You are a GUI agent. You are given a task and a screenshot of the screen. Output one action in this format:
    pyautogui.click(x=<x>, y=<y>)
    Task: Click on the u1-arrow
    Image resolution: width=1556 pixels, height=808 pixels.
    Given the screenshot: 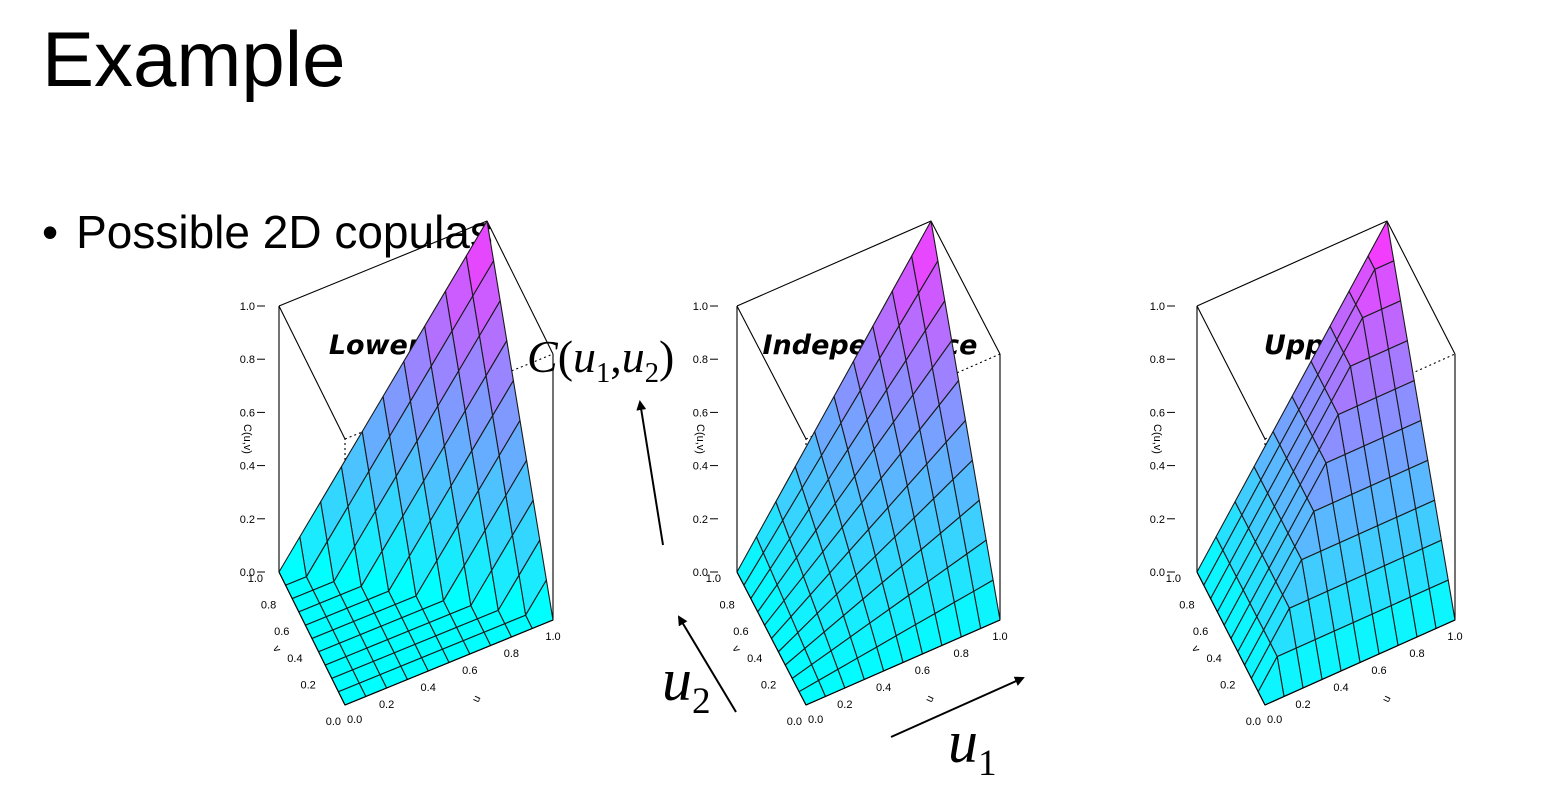 What is the action you would take?
    pyautogui.click(x=957, y=707)
    